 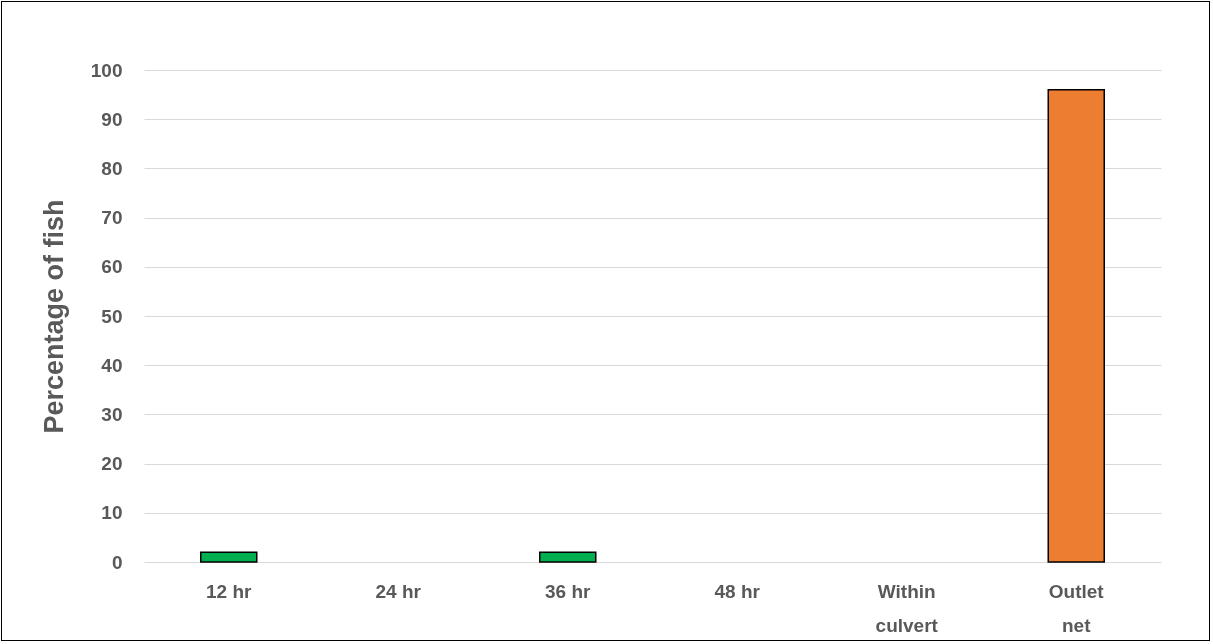 What do you see at coordinates (568, 591) in the screenshot?
I see `x-tick-label: 36 hr` at bounding box center [568, 591].